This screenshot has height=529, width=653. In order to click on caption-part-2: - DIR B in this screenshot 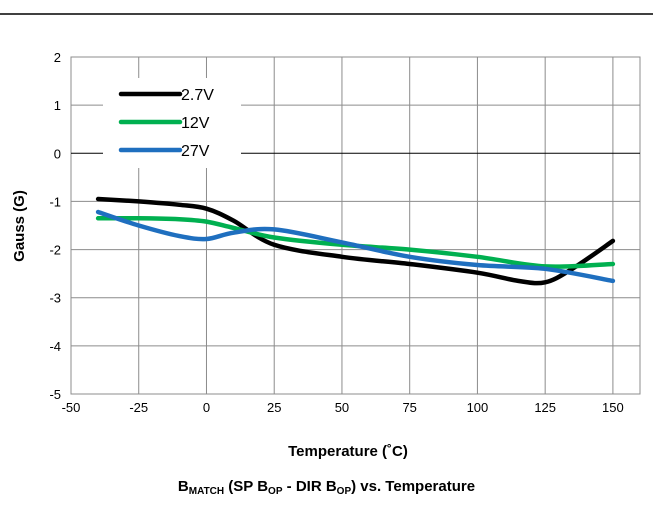, I will do `click(309, 486)`.